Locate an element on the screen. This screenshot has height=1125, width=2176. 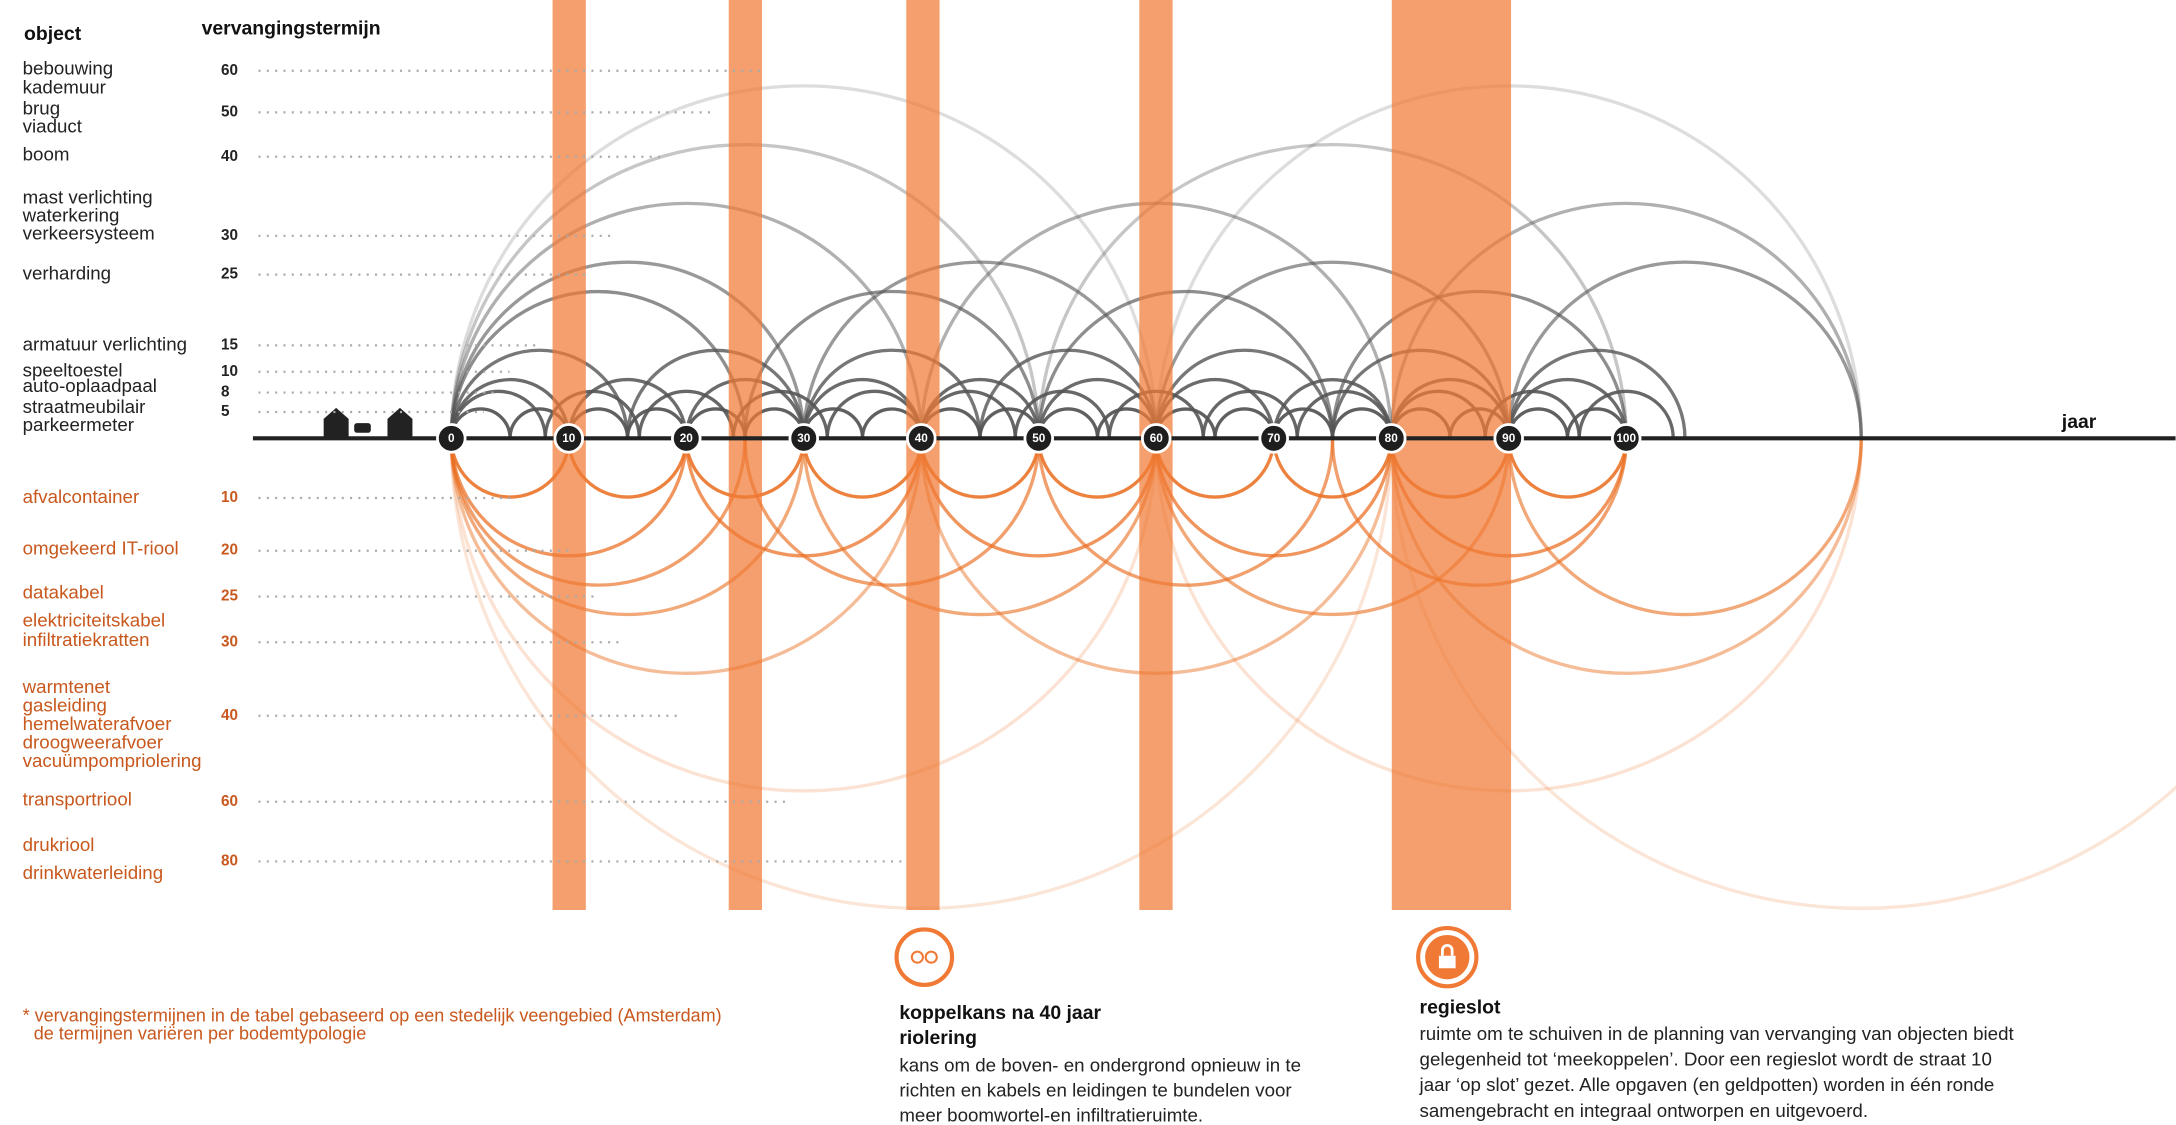
tick-label: 50 is located at coordinates (1039, 438).